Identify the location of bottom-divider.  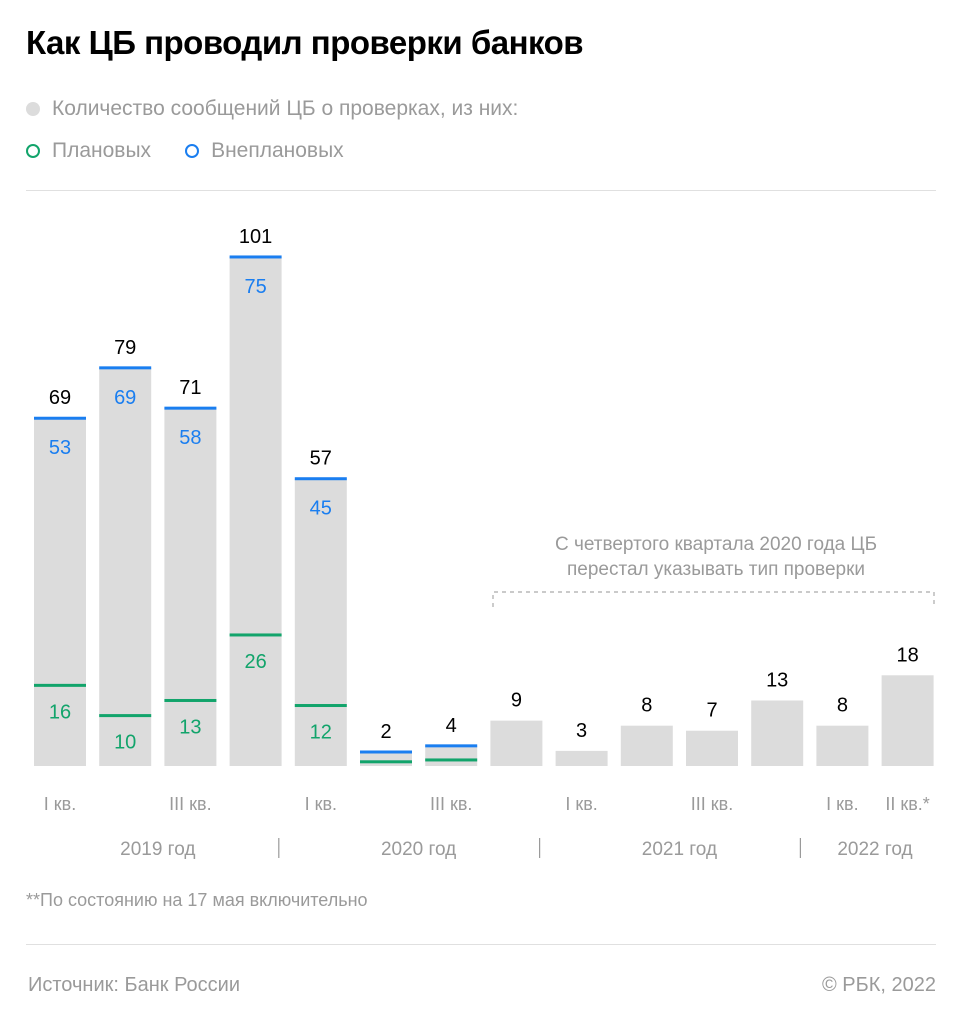
(481, 944).